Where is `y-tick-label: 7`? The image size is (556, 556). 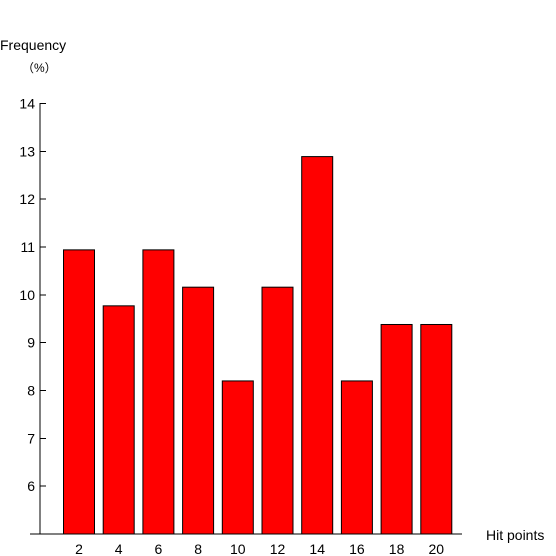
y-tick-label: 7 is located at coordinates (31, 438).